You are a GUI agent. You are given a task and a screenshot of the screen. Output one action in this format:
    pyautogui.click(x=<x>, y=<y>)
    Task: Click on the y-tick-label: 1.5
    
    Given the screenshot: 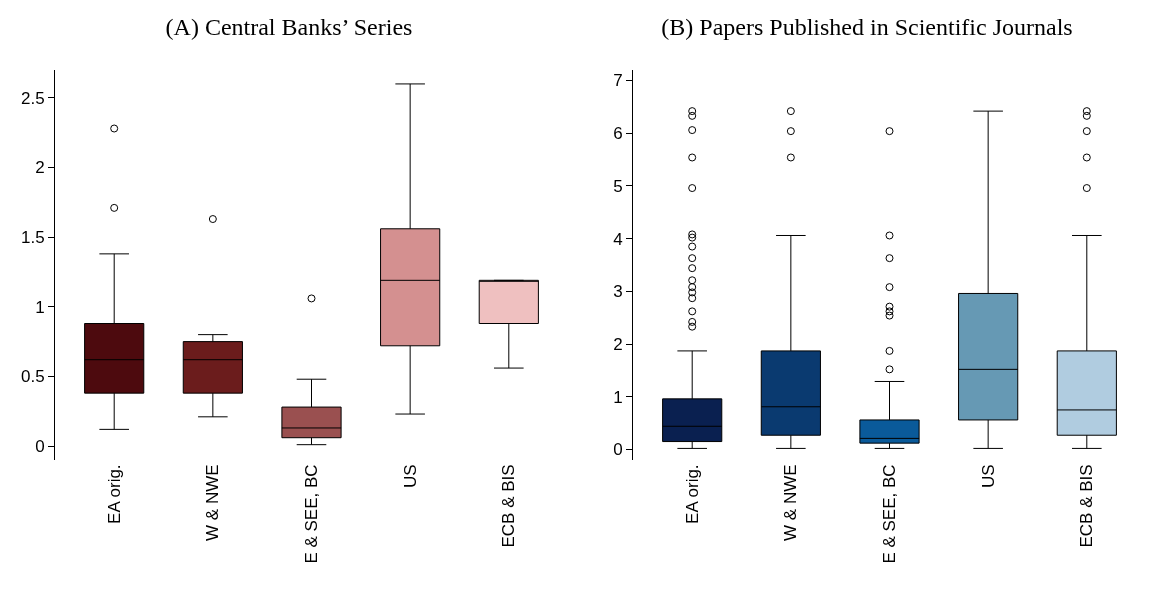 What is the action you would take?
    pyautogui.click(x=32, y=238)
    